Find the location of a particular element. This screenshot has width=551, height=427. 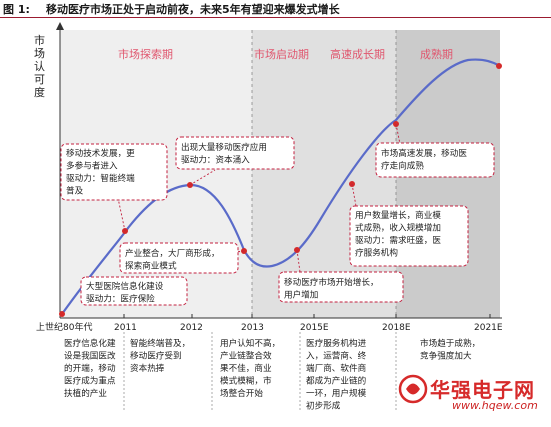

bottom-note-line: 都成为产业链的 is located at coordinates (336, 381).